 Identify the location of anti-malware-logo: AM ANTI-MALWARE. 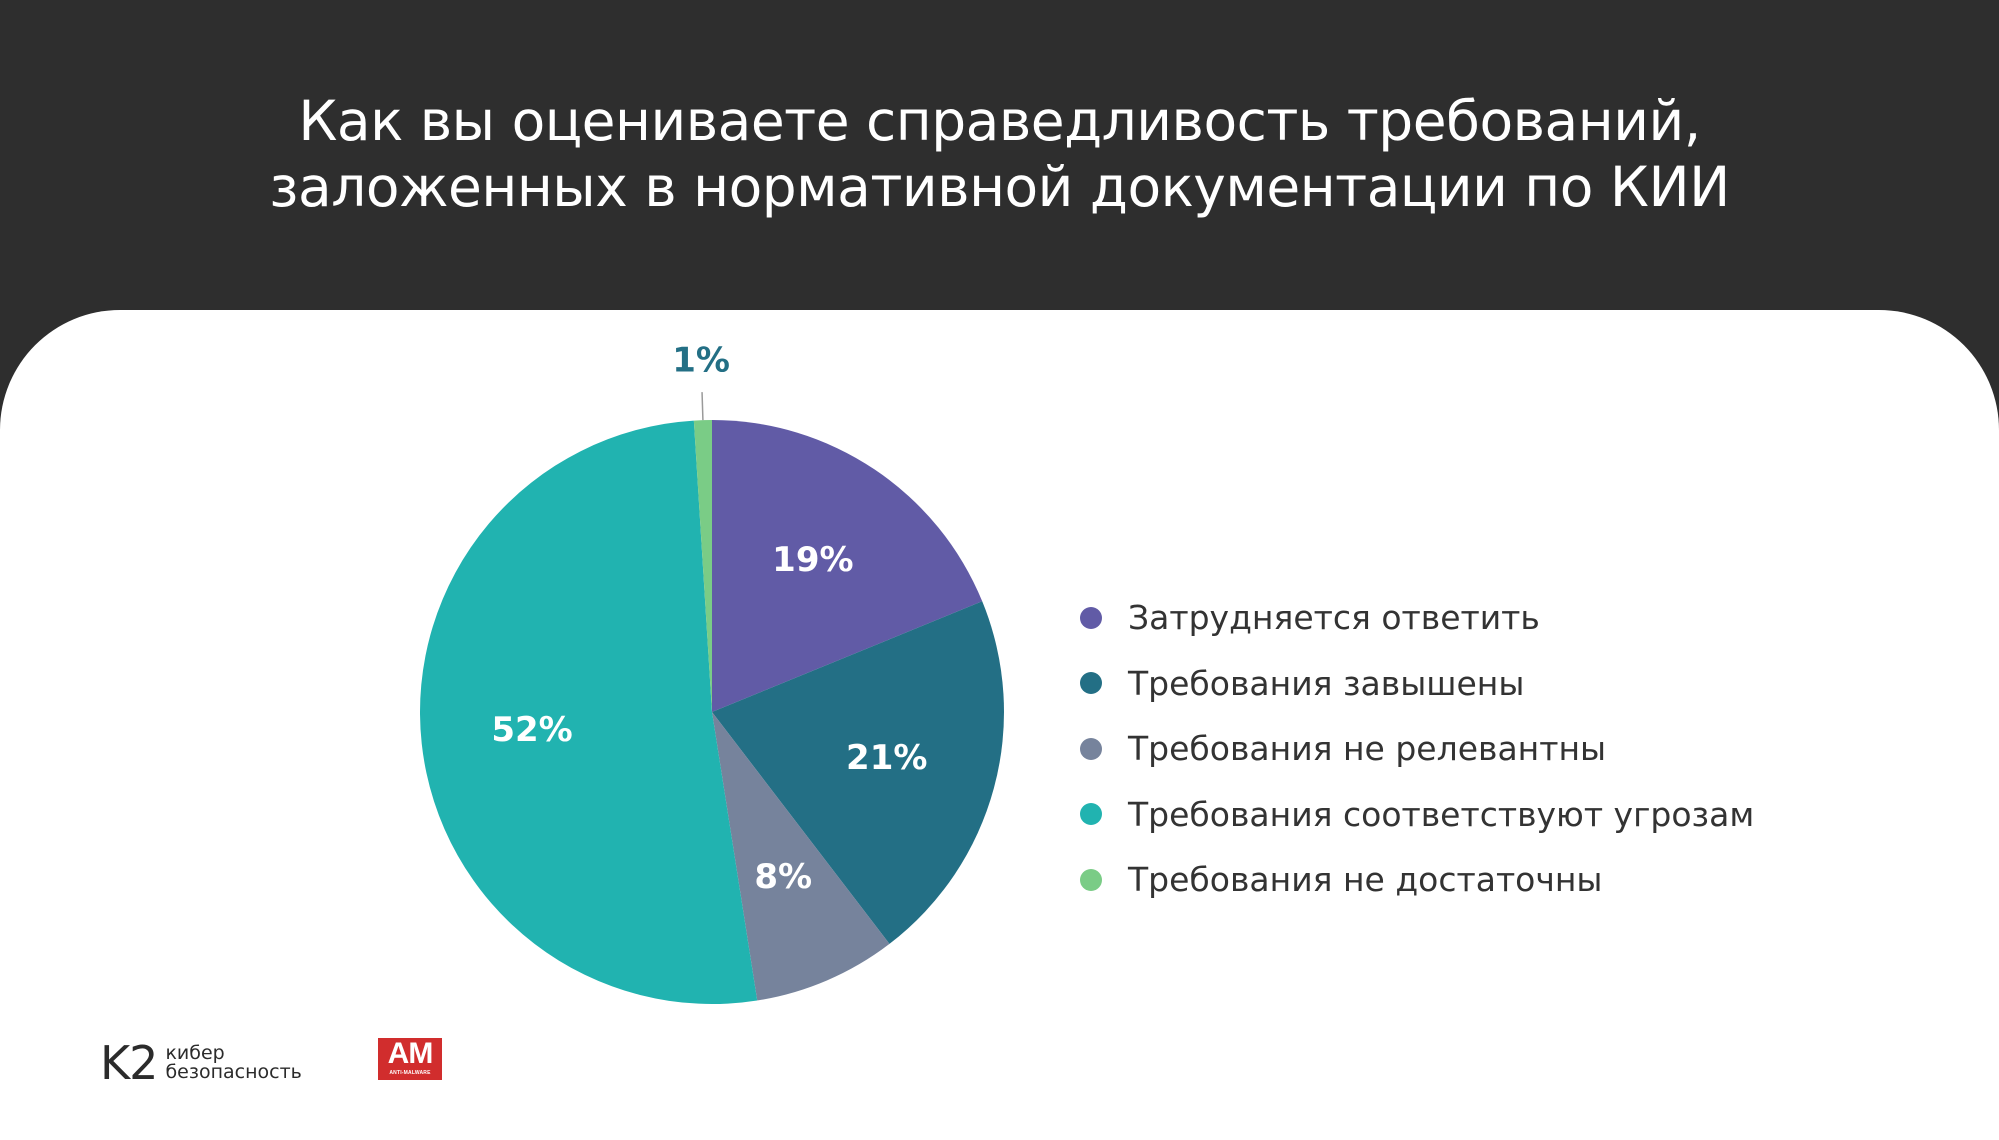
(410, 1059).